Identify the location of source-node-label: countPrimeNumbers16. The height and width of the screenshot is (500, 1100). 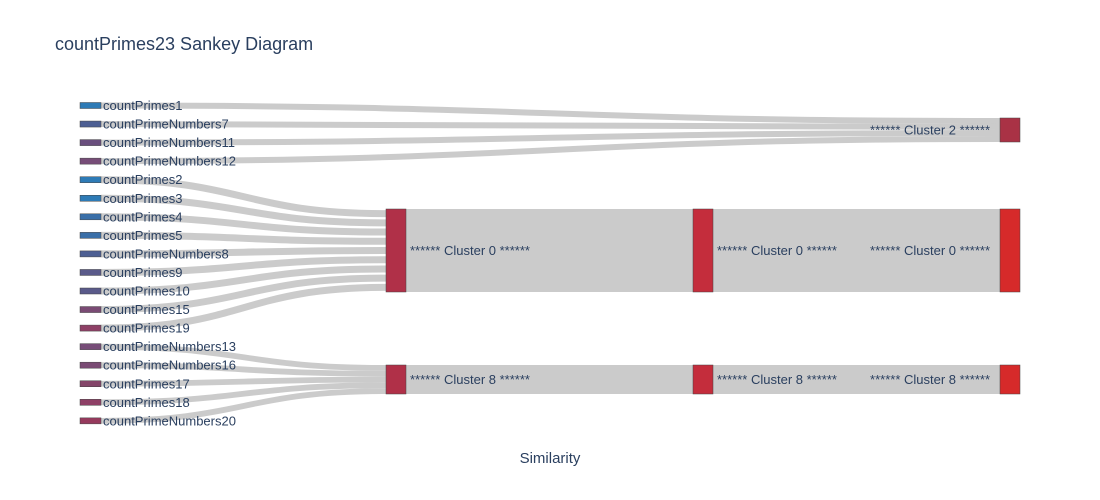
(169, 365).